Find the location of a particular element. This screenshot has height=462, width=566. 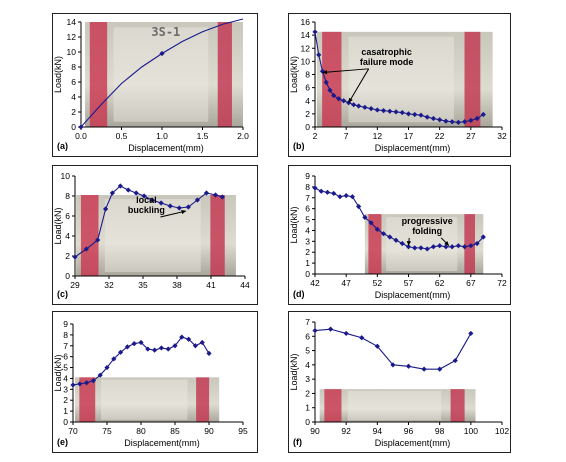

annotation-text: local is located at coordinates (146, 200).